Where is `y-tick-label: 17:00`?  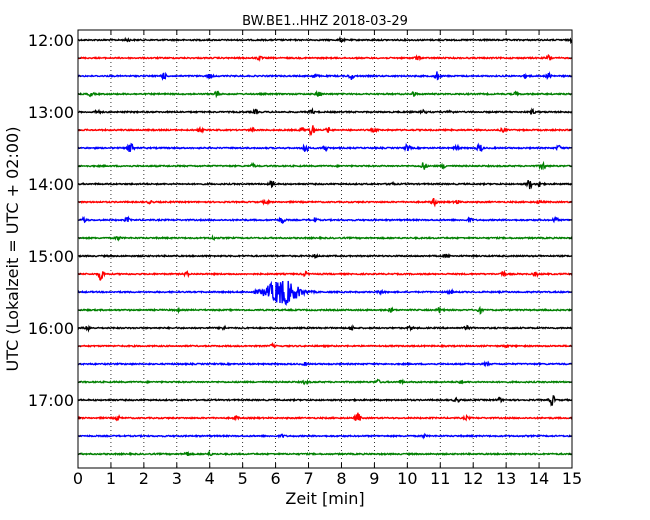 y-tick-label: 17:00 is located at coordinates (51, 400).